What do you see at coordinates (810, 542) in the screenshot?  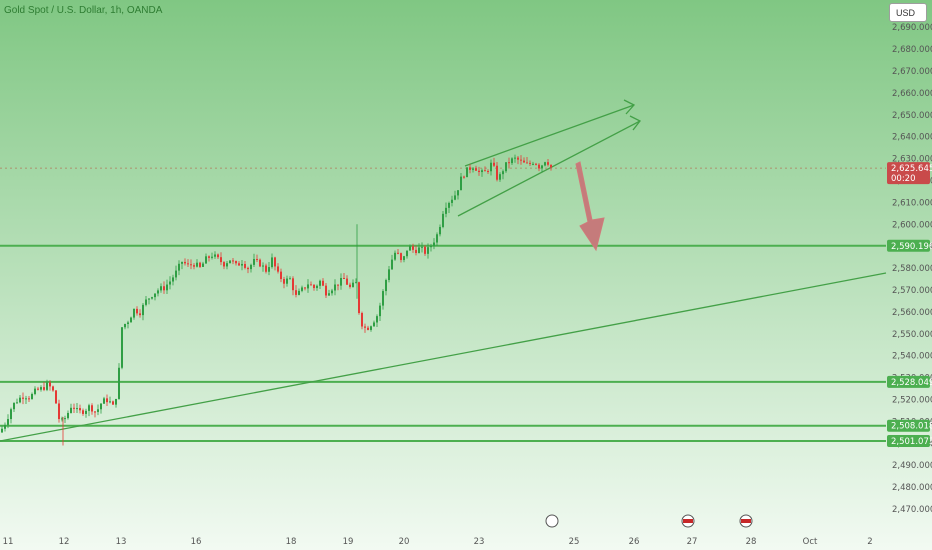 I see `x-tick-label: Oct` at bounding box center [810, 542].